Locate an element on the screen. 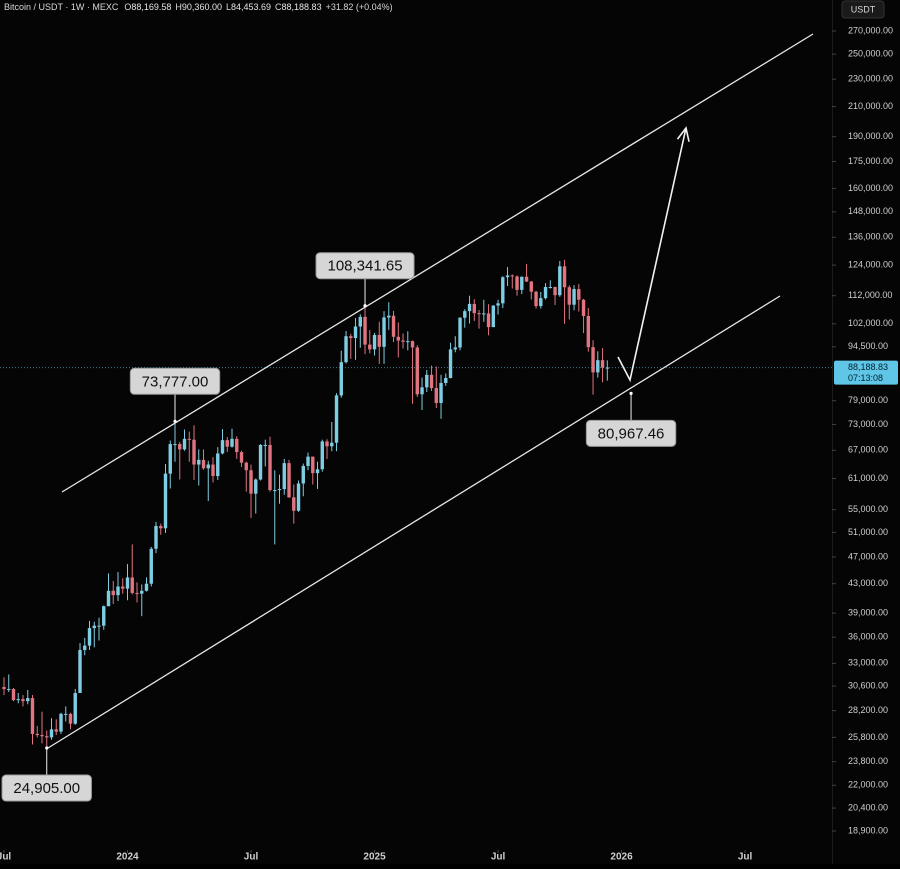 The height and width of the screenshot is (869, 900). ohlc-value: 84,453.69 is located at coordinates (251, 7).